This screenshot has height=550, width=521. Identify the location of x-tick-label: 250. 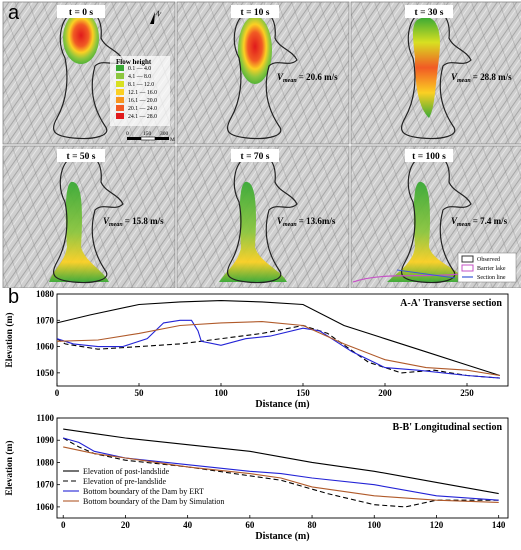
(467, 393).